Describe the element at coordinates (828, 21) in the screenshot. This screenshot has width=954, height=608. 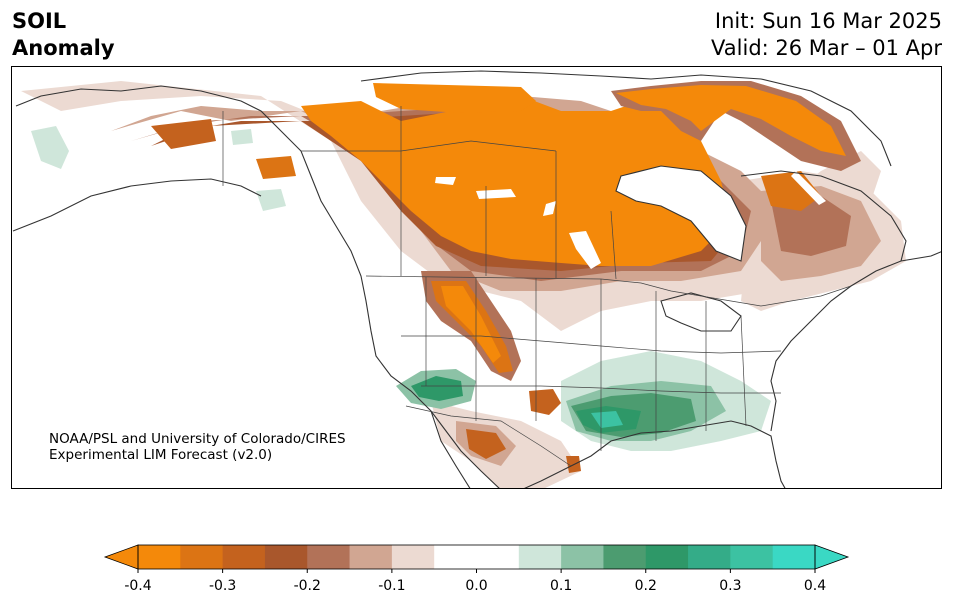
I see `init-date-label: Init: Sun 16 Mar 2025` at that location.